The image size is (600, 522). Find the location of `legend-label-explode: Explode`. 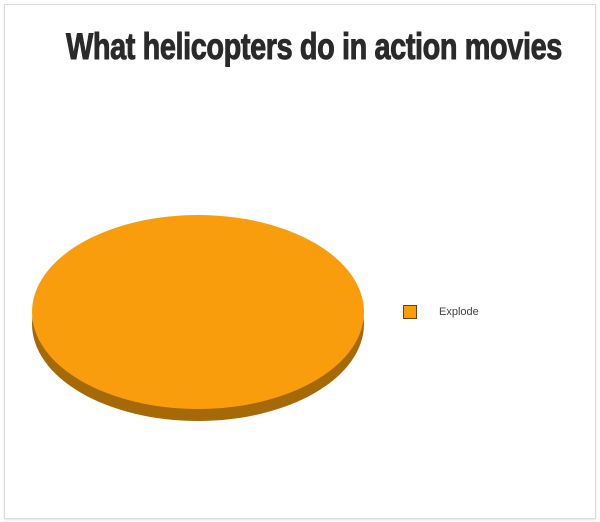

legend-label-explode: Explode is located at coordinates (459, 312).